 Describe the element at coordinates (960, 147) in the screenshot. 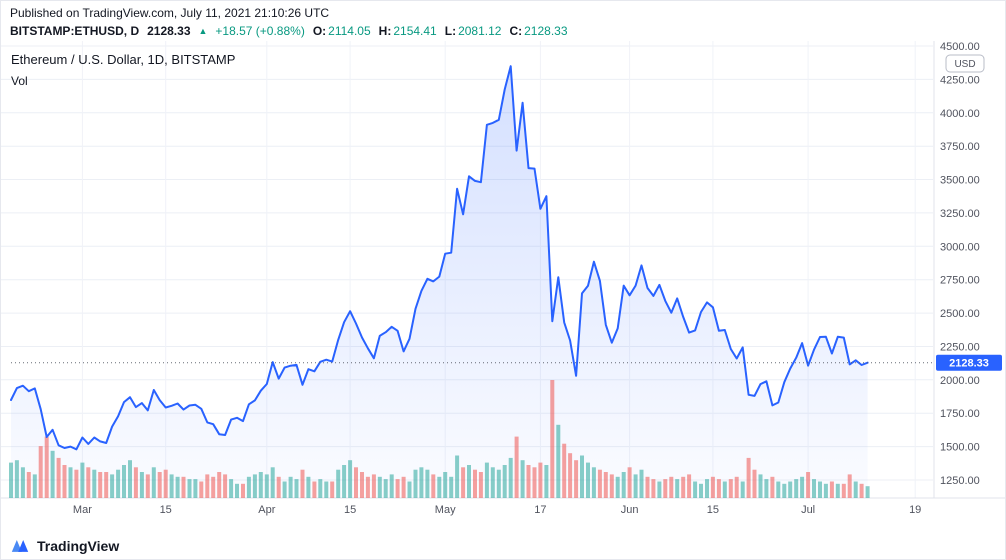

I see `y-axis-label: 3750.00` at that location.